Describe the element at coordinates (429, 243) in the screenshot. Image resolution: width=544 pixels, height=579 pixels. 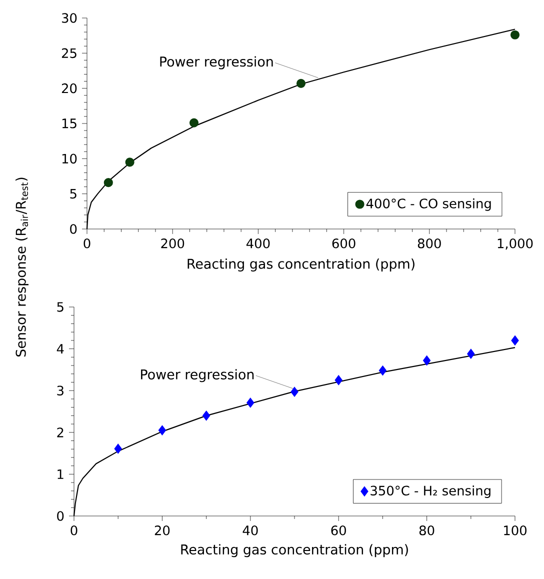
I see `x-tick-label: 800` at that location.